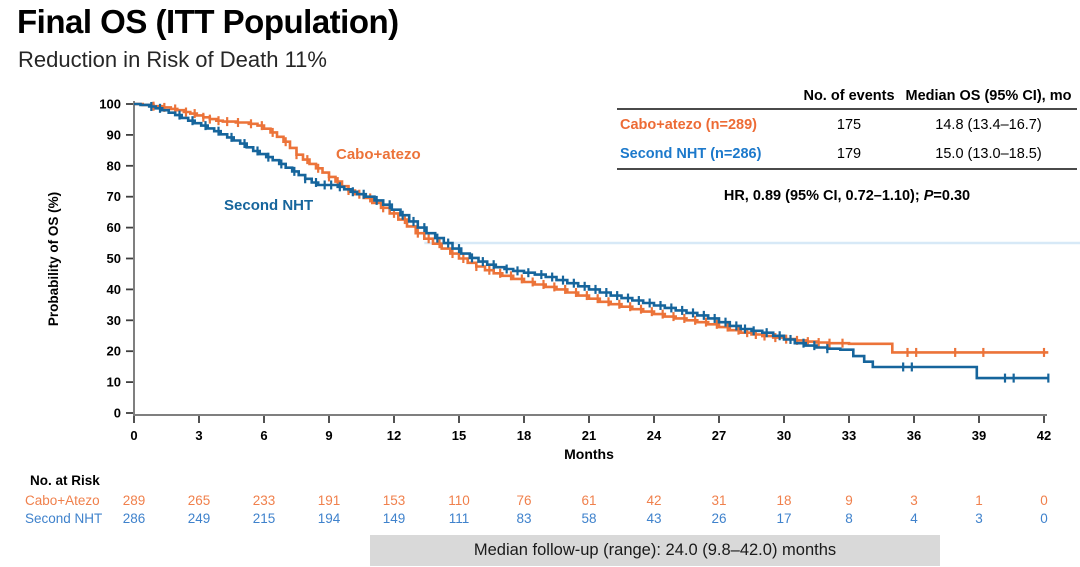 The image size is (1080, 567). What do you see at coordinates (823, 196) in the screenshot?
I see `hr-text: HR, 0.89 (95% CI, 0.72–1.10);` at bounding box center [823, 196].